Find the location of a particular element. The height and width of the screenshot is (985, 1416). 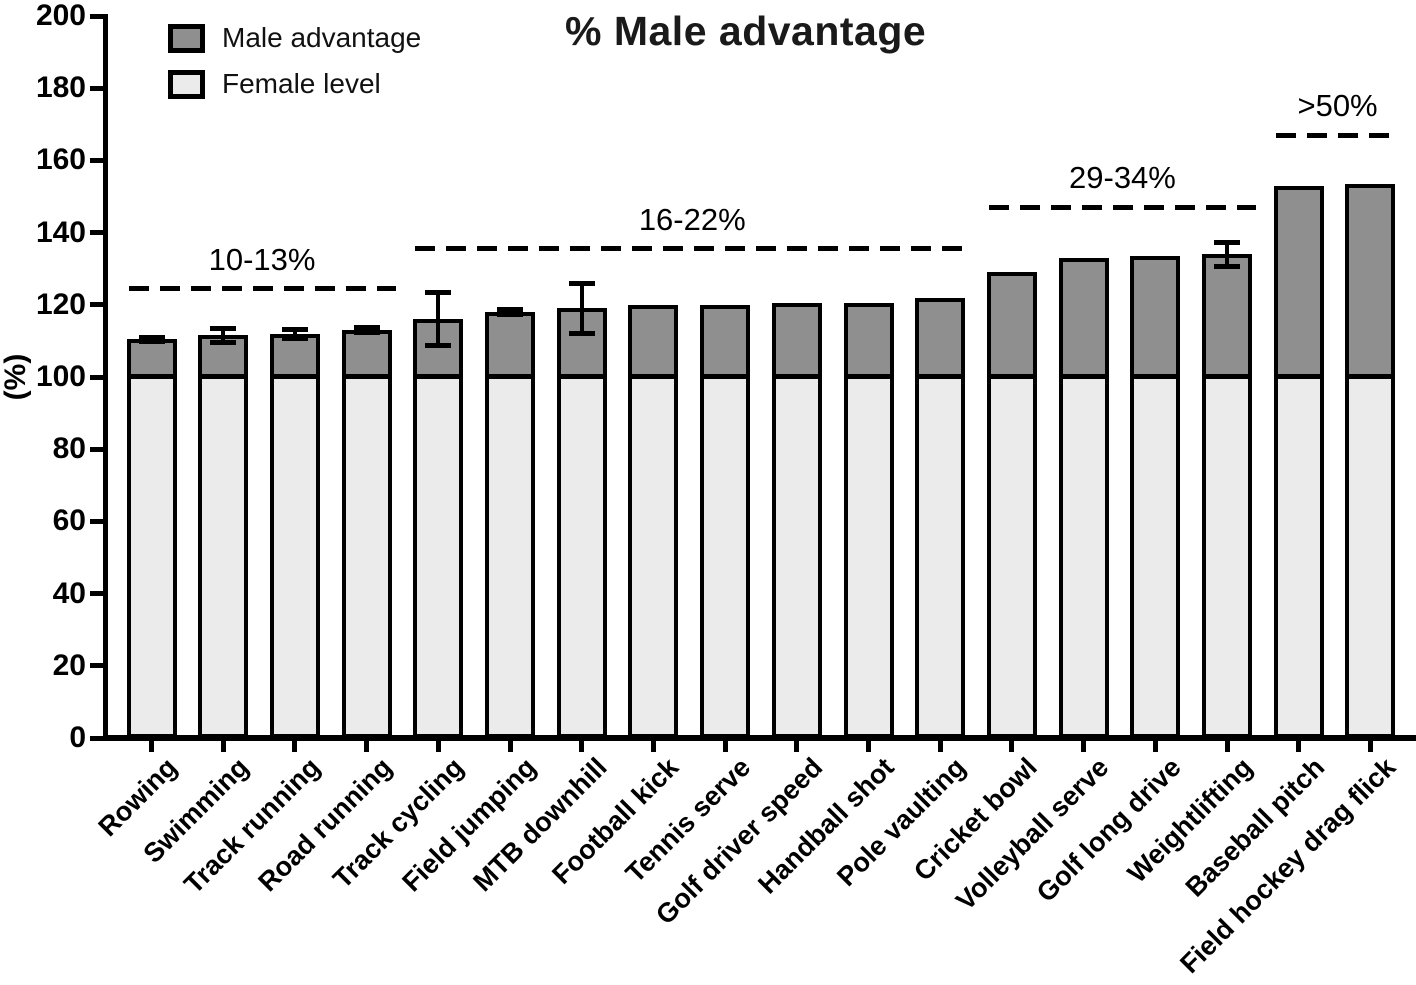

bar-golf-long-drive is located at coordinates (1155, 497).